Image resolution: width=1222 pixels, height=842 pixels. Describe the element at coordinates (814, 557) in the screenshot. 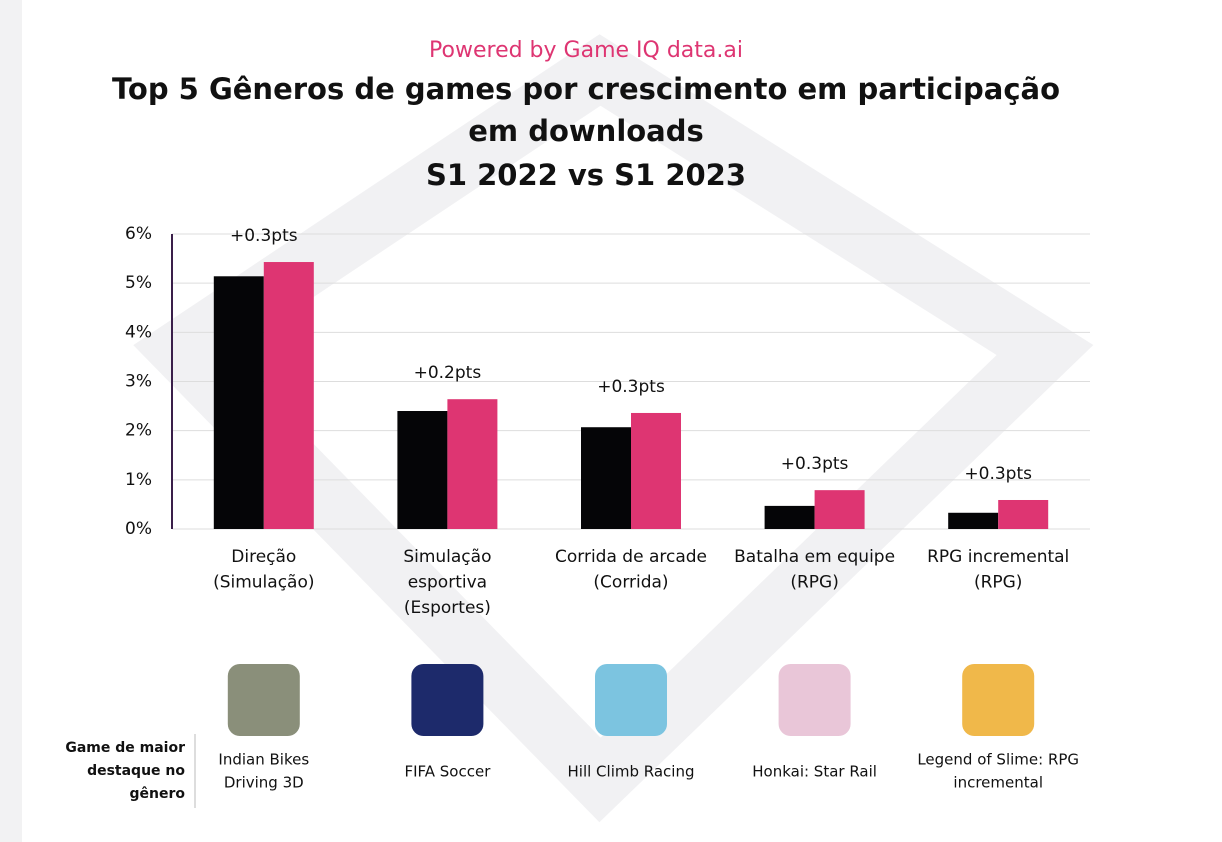

I see `x-tick-label: Batalha em equipe` at that location.